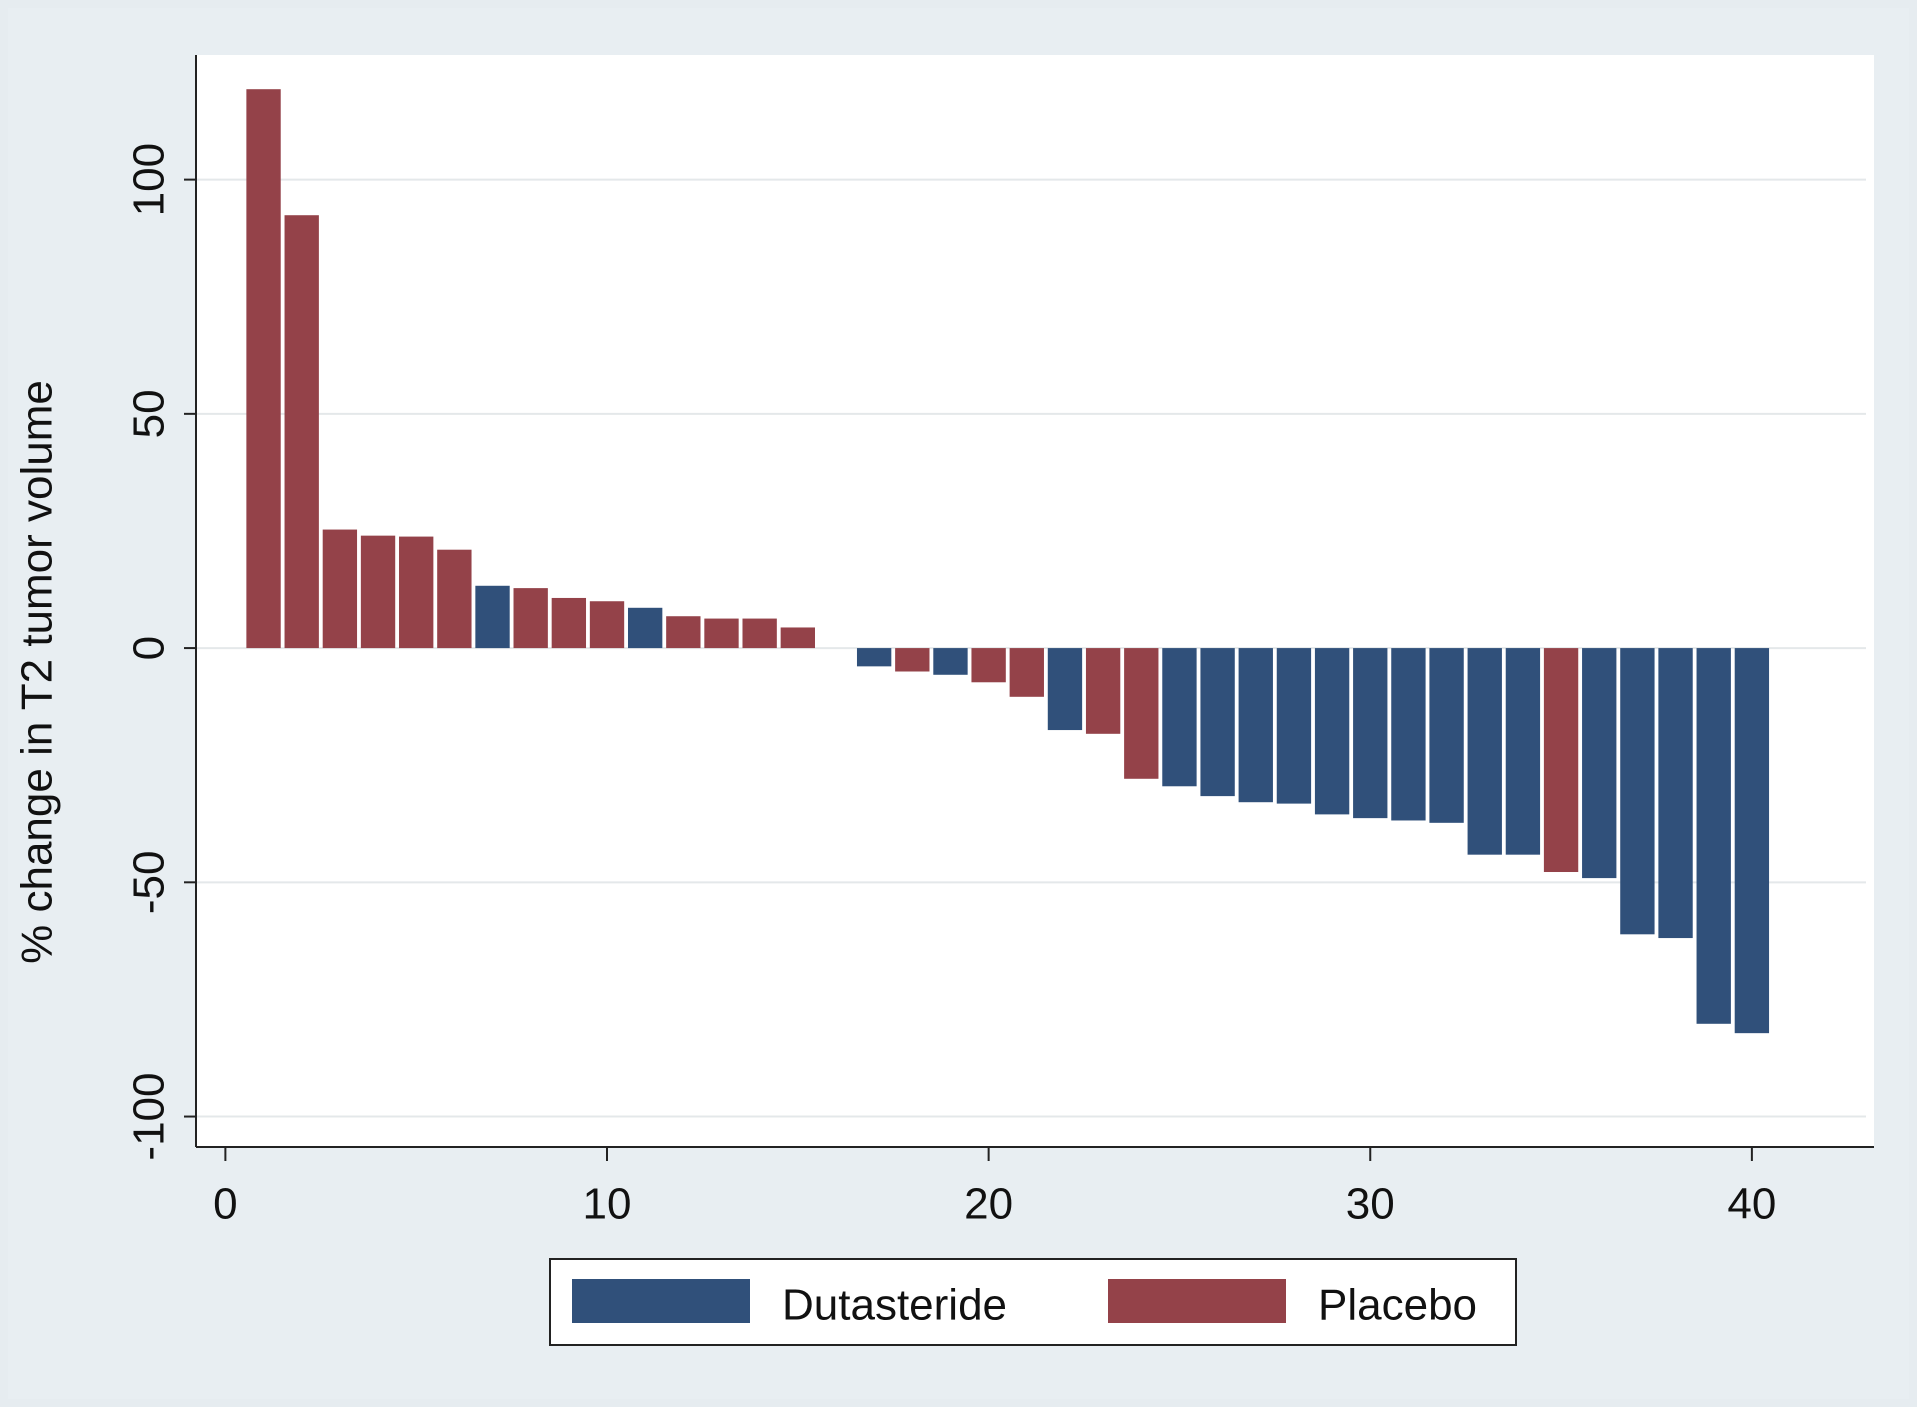 This screenshot has height=1407, width=1917. Describe the element at coordinates (1397, 1305) in the screenshot. I see `legend-label: Placebo` at that location.